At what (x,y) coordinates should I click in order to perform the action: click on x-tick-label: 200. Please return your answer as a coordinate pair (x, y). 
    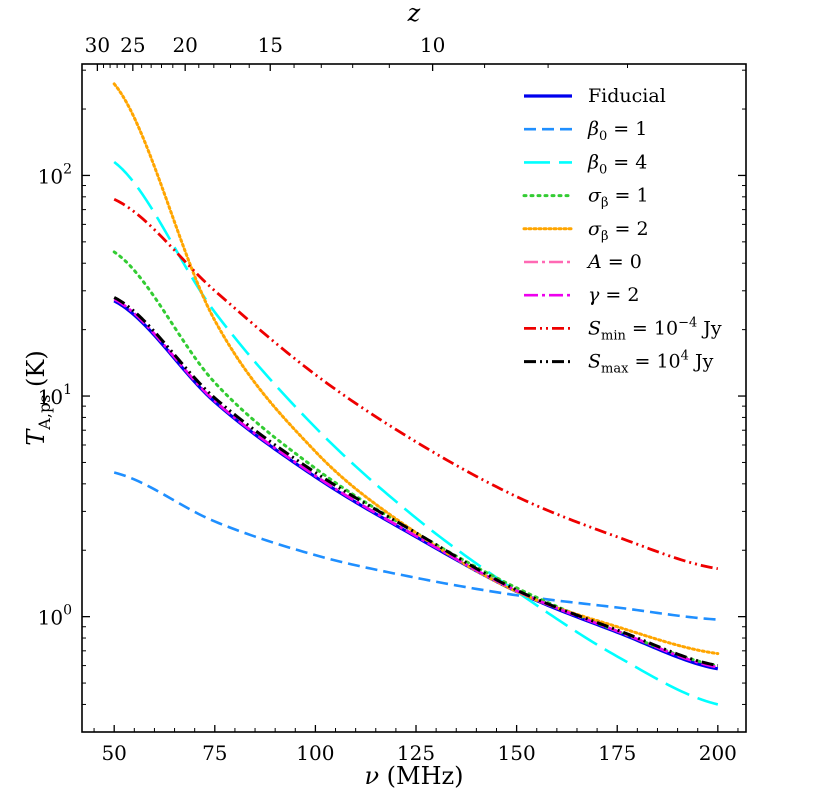
    Looking at the image, I should click on (718, 753).